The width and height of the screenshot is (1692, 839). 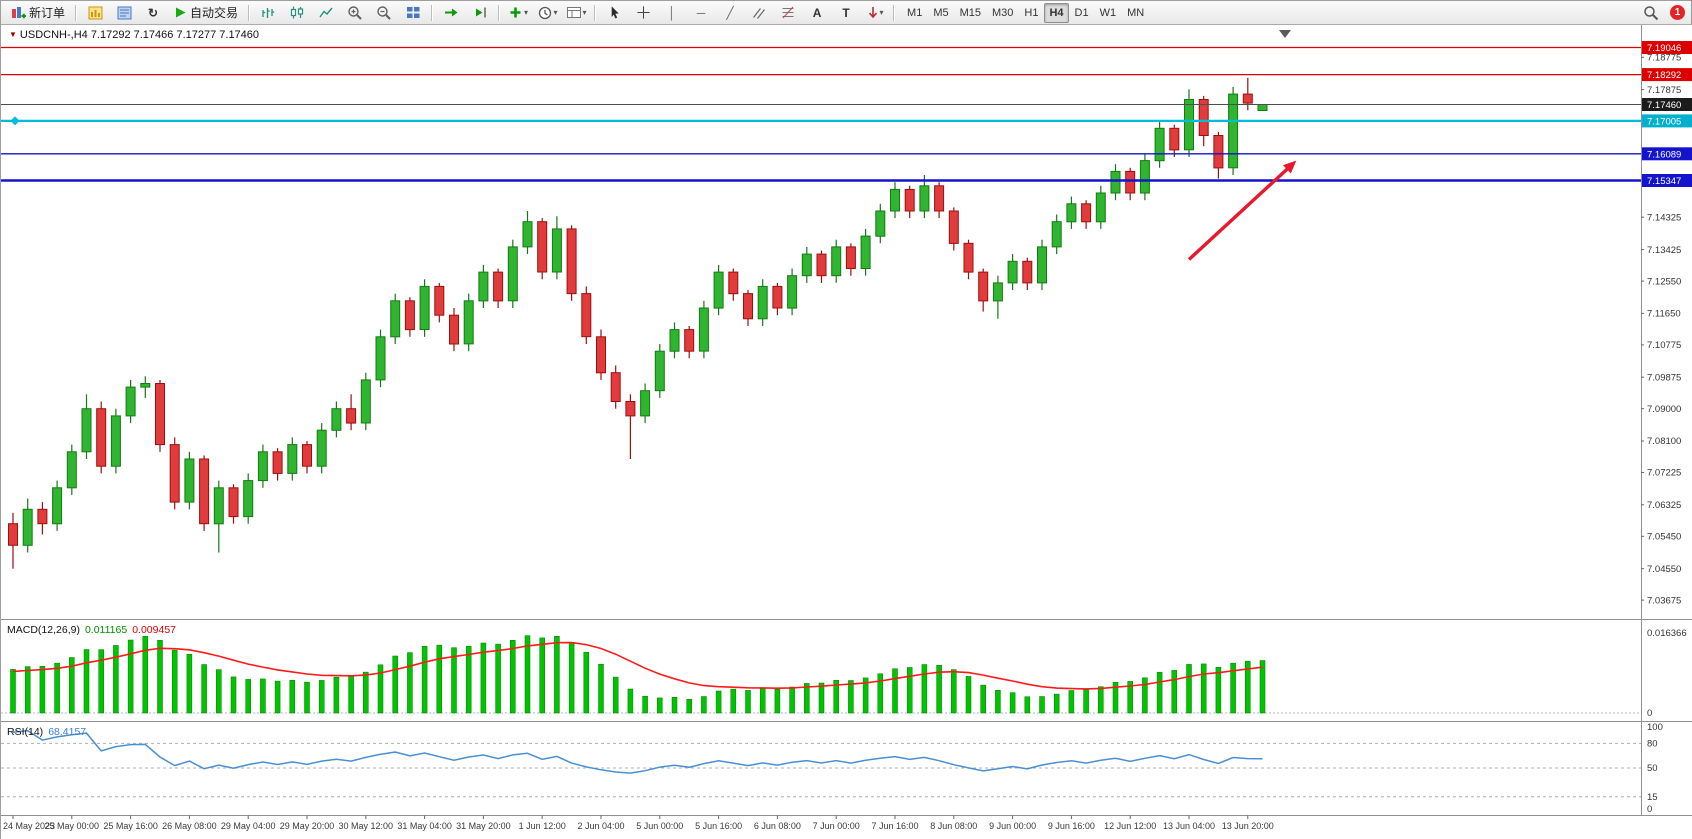 I want to click on new-order-icon, so click(x=19, y=12).